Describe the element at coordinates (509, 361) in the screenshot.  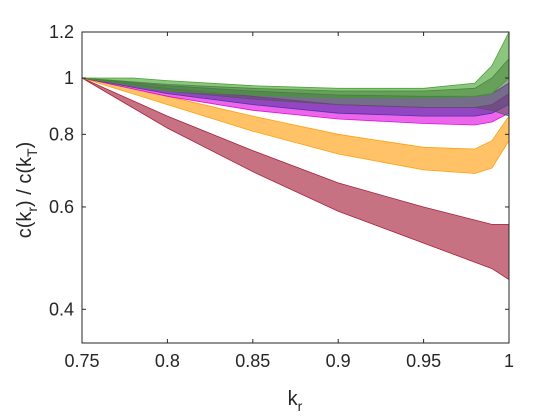
I see `x-tick-label: 1` at that location.